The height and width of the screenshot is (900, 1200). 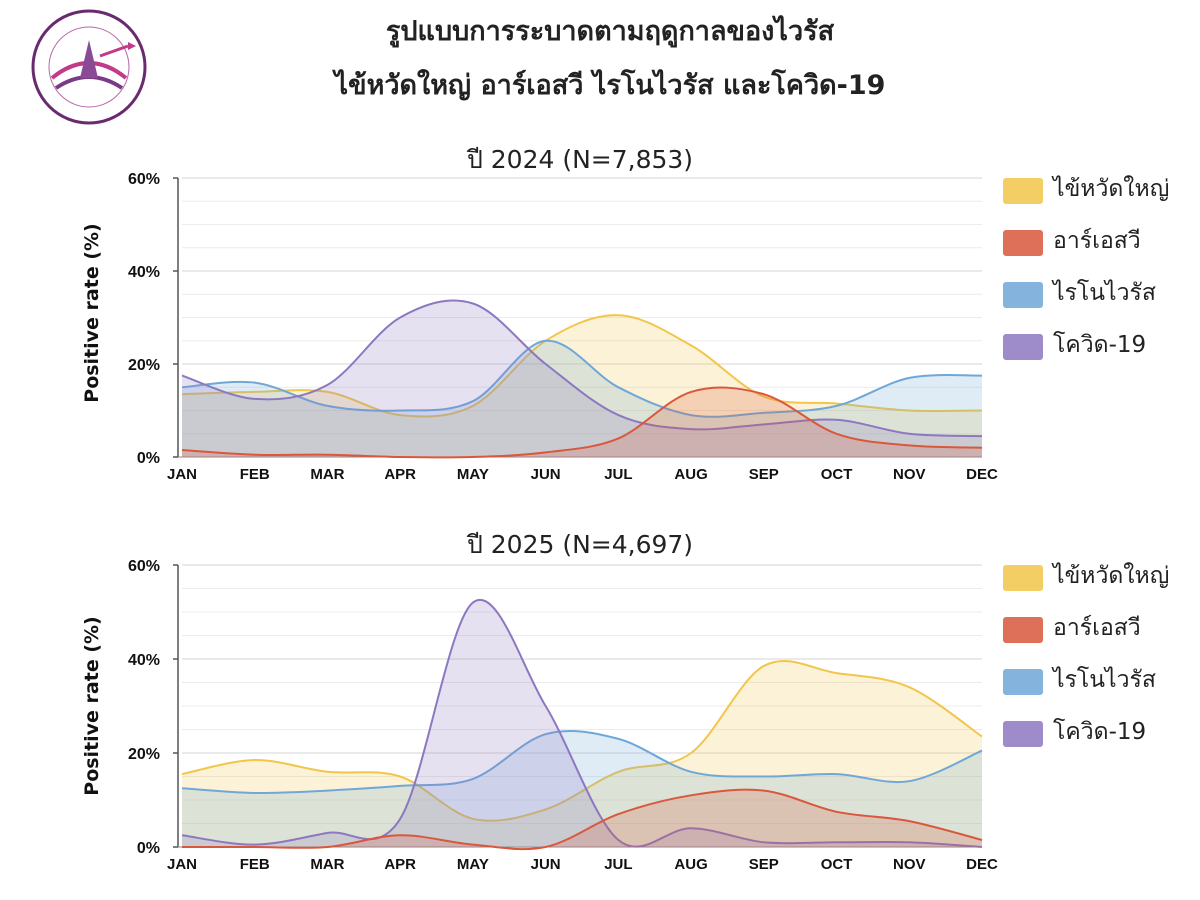 What do you see at coordinates (580, 544) in the screenshot?
I see `chart-title-2025: ปี 2025 (N=4,697)` at bounding box center [580, 544].